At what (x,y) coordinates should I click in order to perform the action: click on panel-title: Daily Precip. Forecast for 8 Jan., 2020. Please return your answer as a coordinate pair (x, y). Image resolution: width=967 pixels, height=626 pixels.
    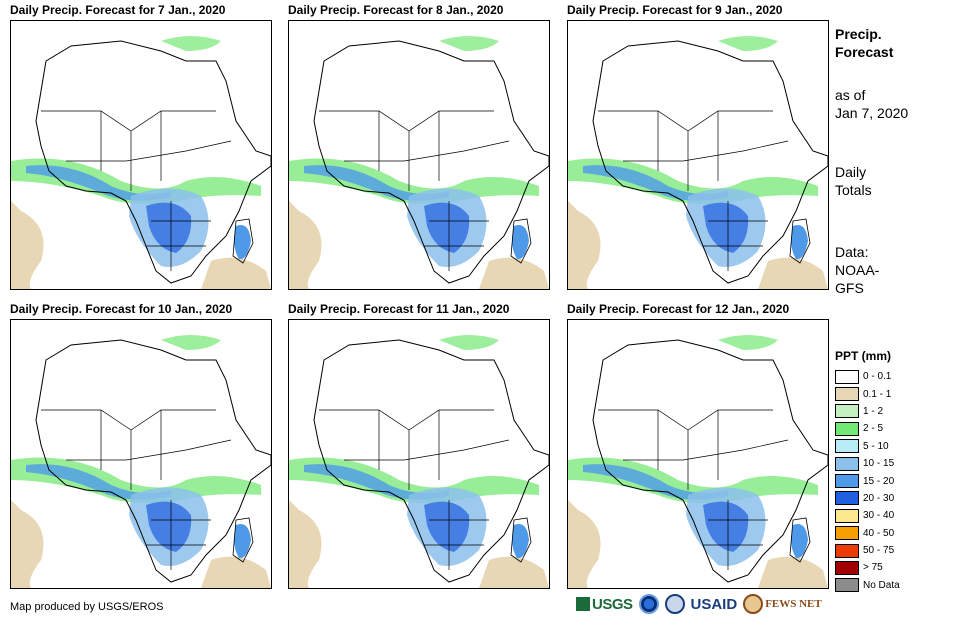
    Looking at the image, I should click on (396, 10).